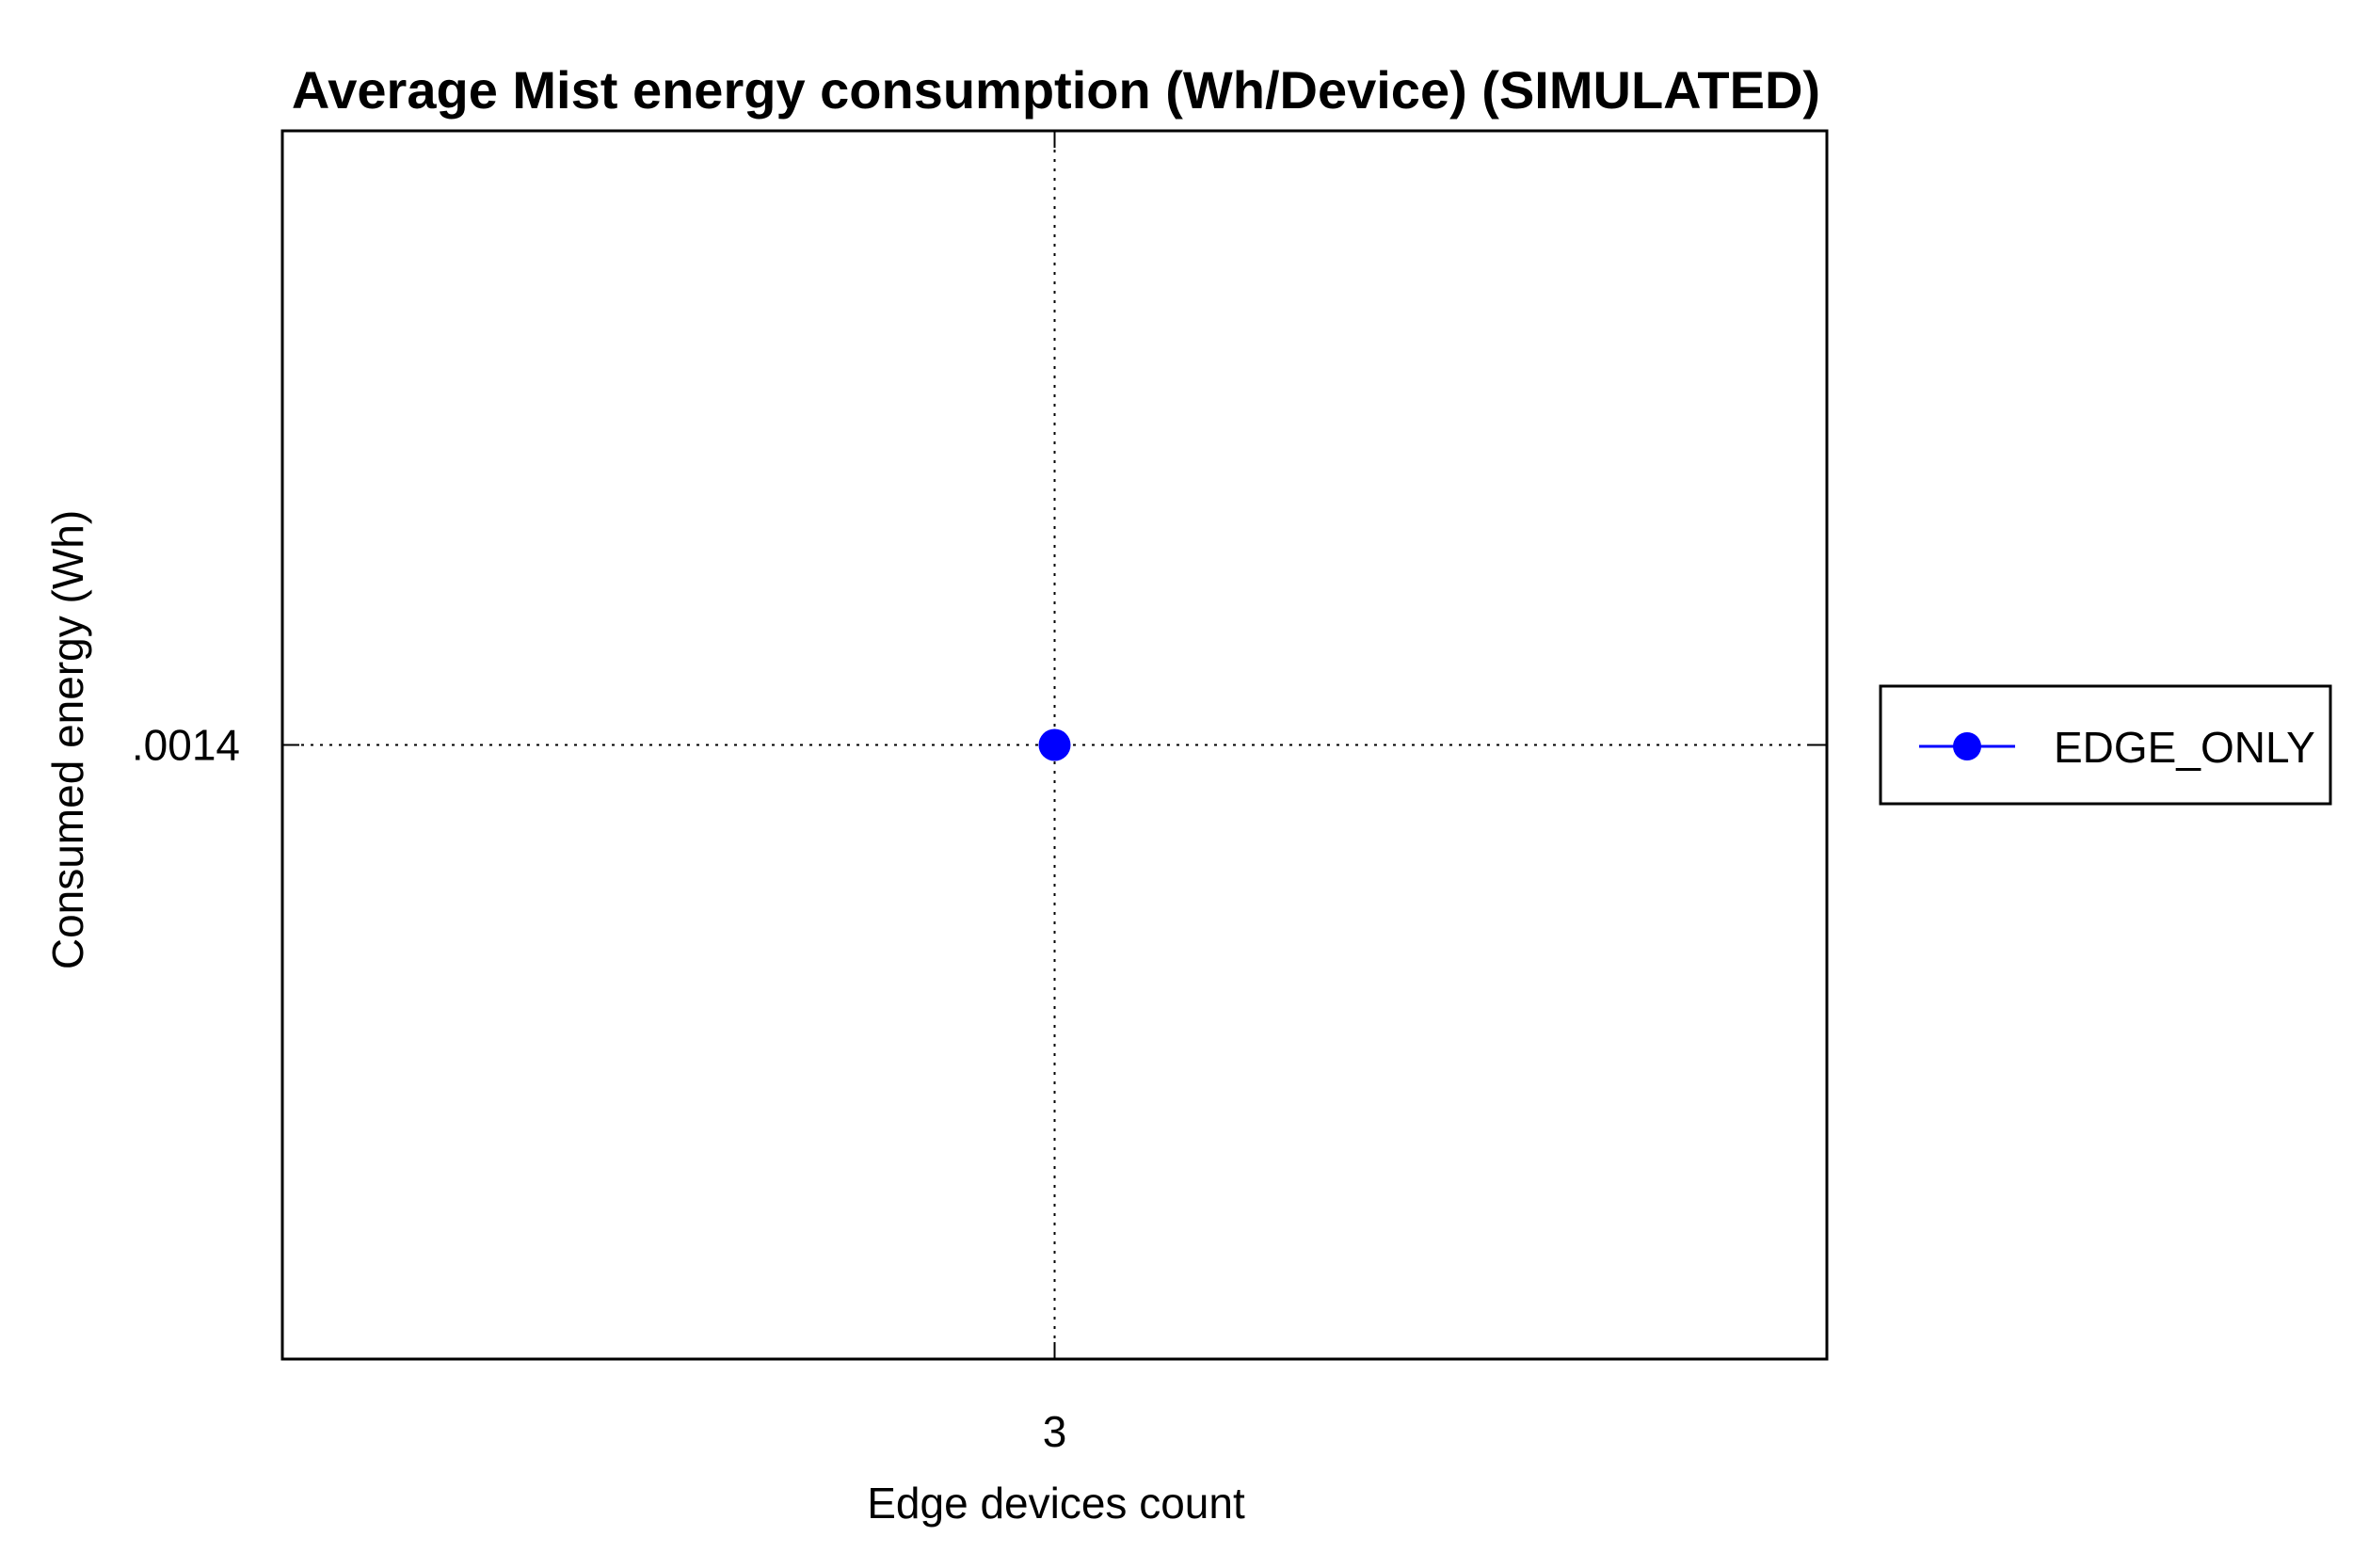 Image resolution: width=2353 pixels, height=1568 pixels. I want to click on y-axis-label: Consumed energy (Wh), so click(67, 739).